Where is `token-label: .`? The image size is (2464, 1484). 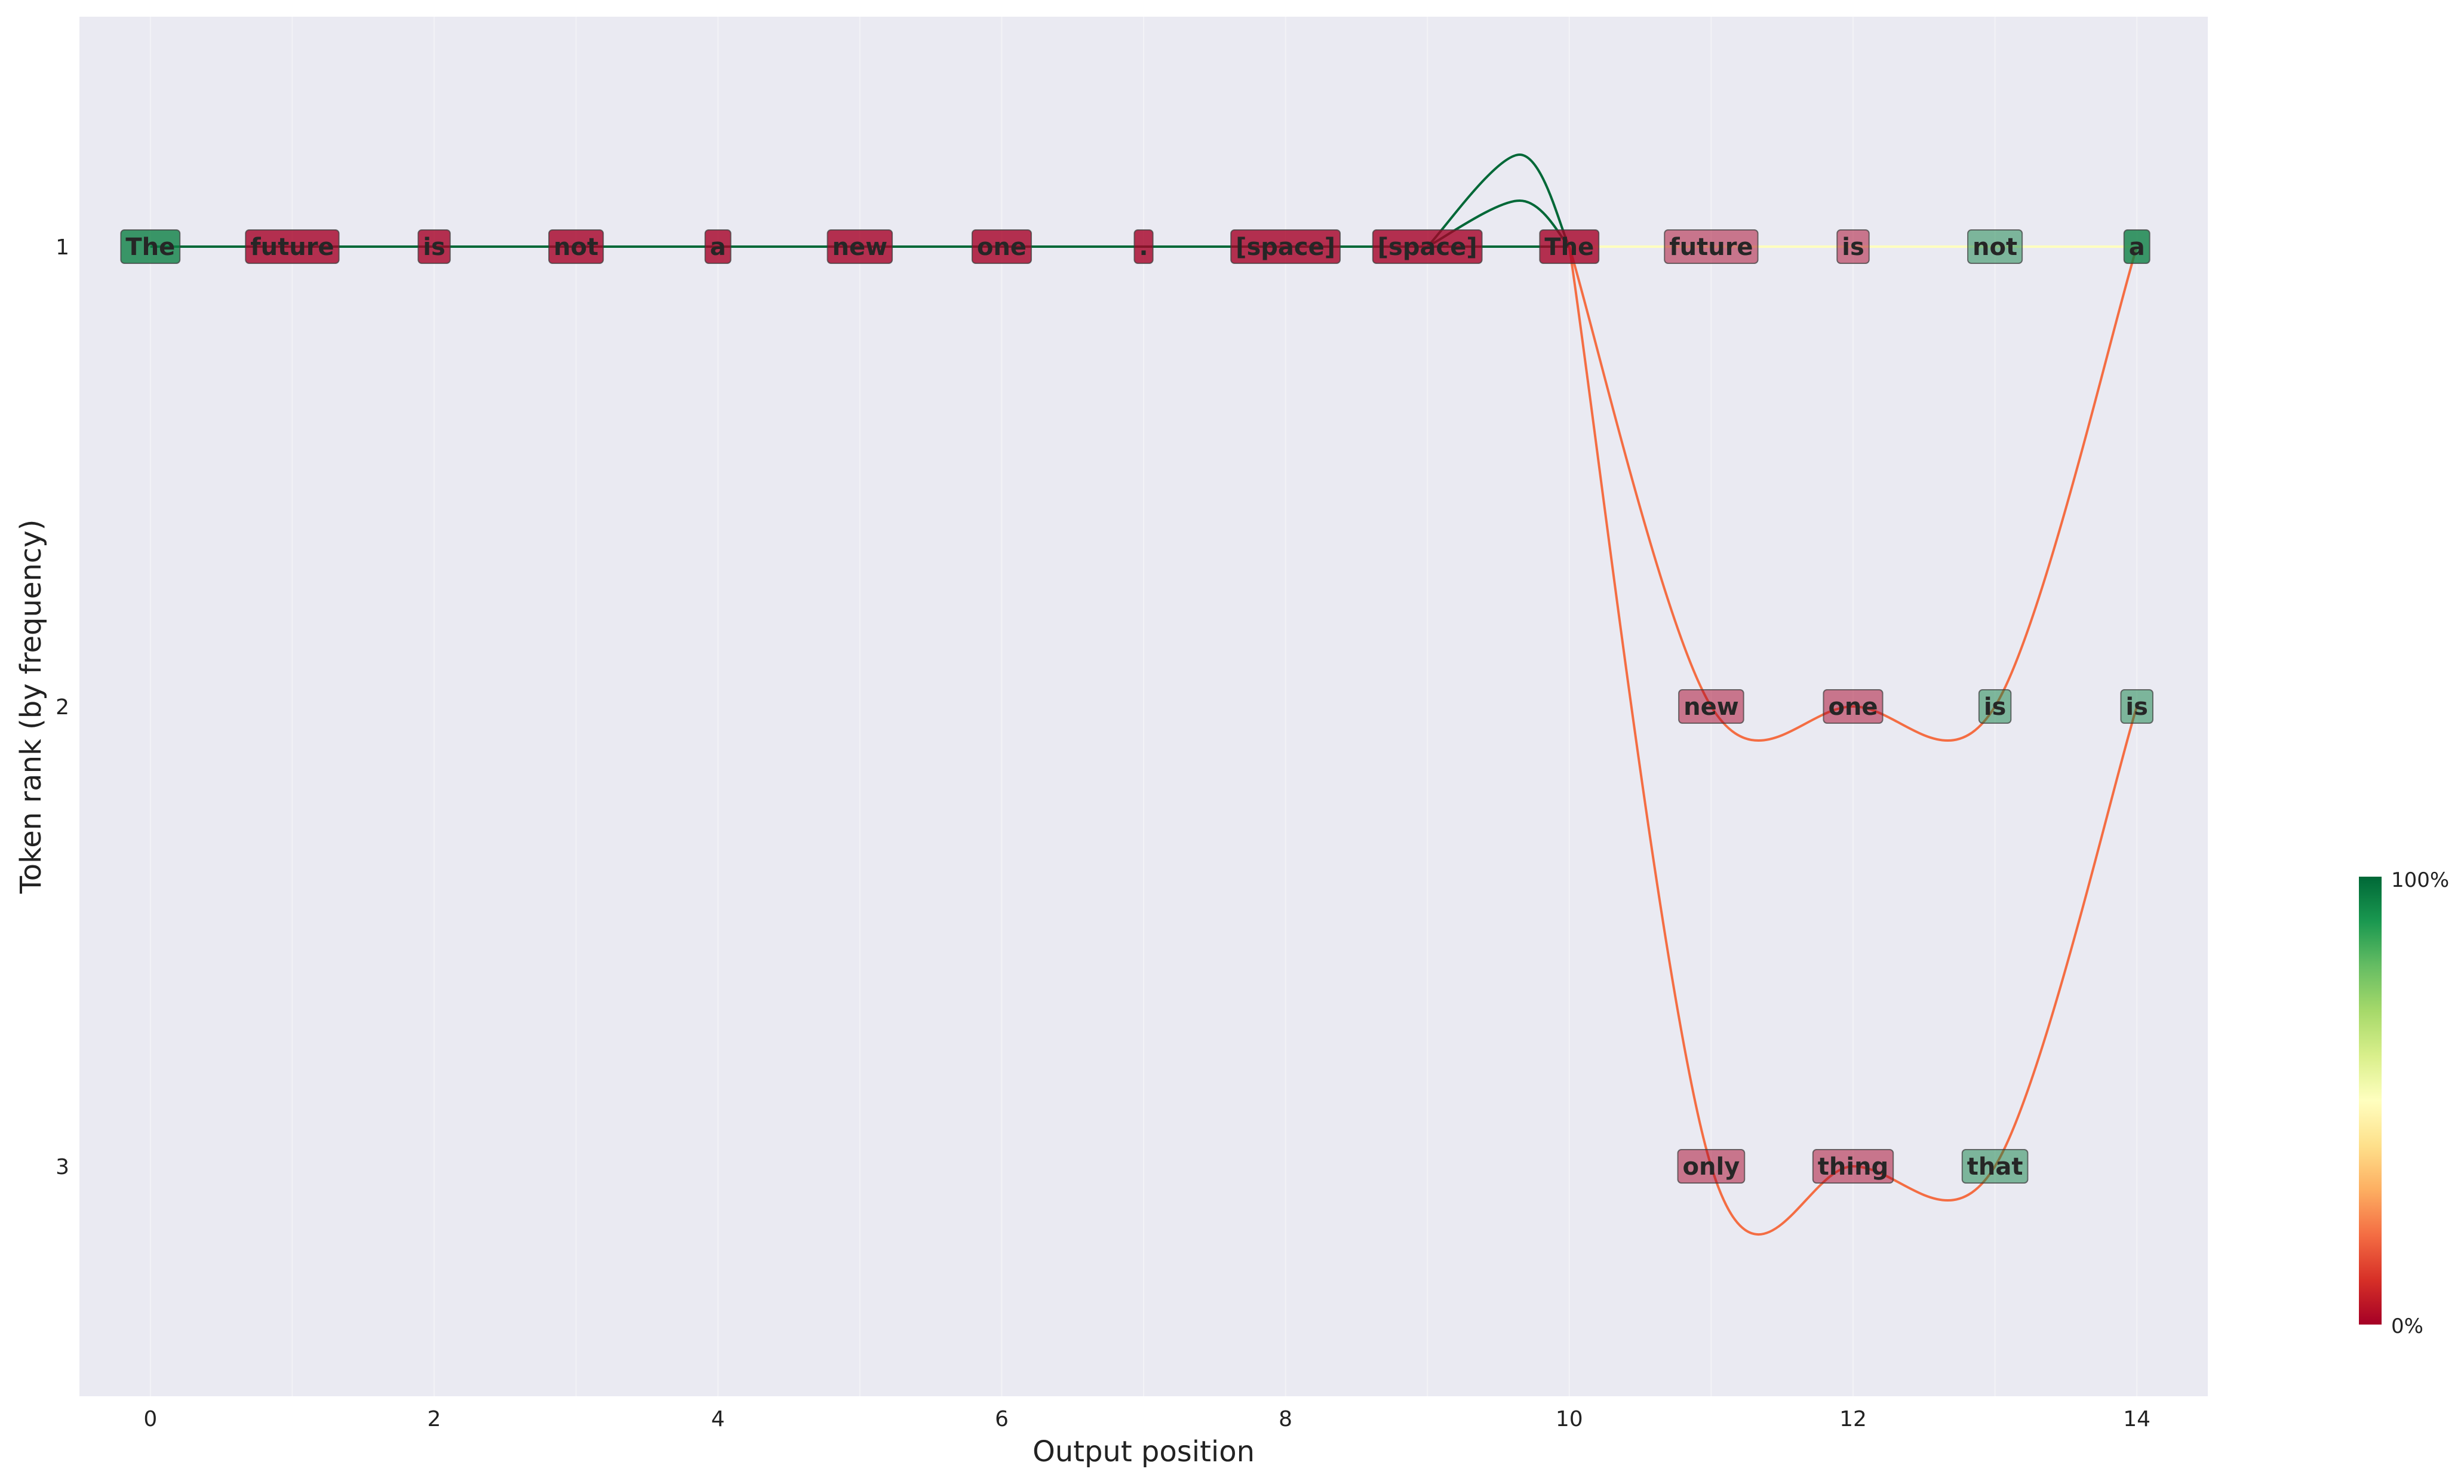
token-label: . is located at coordinates (1143, 247).